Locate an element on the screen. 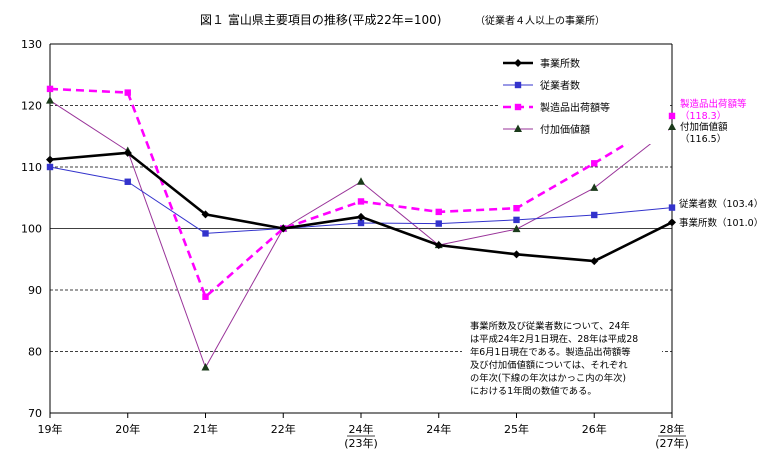 The image size is (771, 453). y-tick-label: 100 is located at coordinates (31, 229).